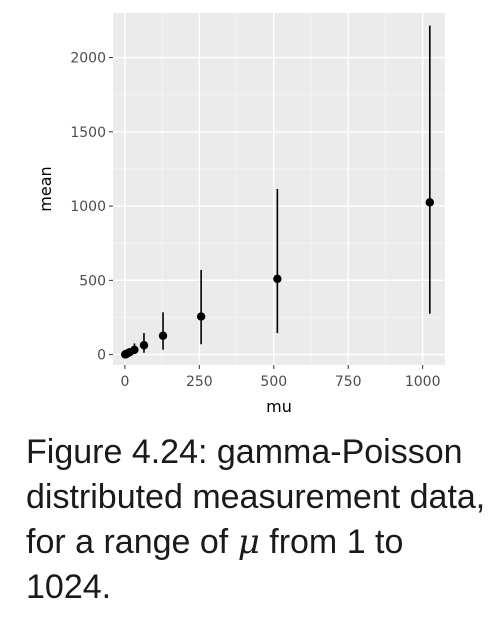 This screenshot has height=632, width=494. I want to click on y-tick-label: 2000, so click(88, 59).